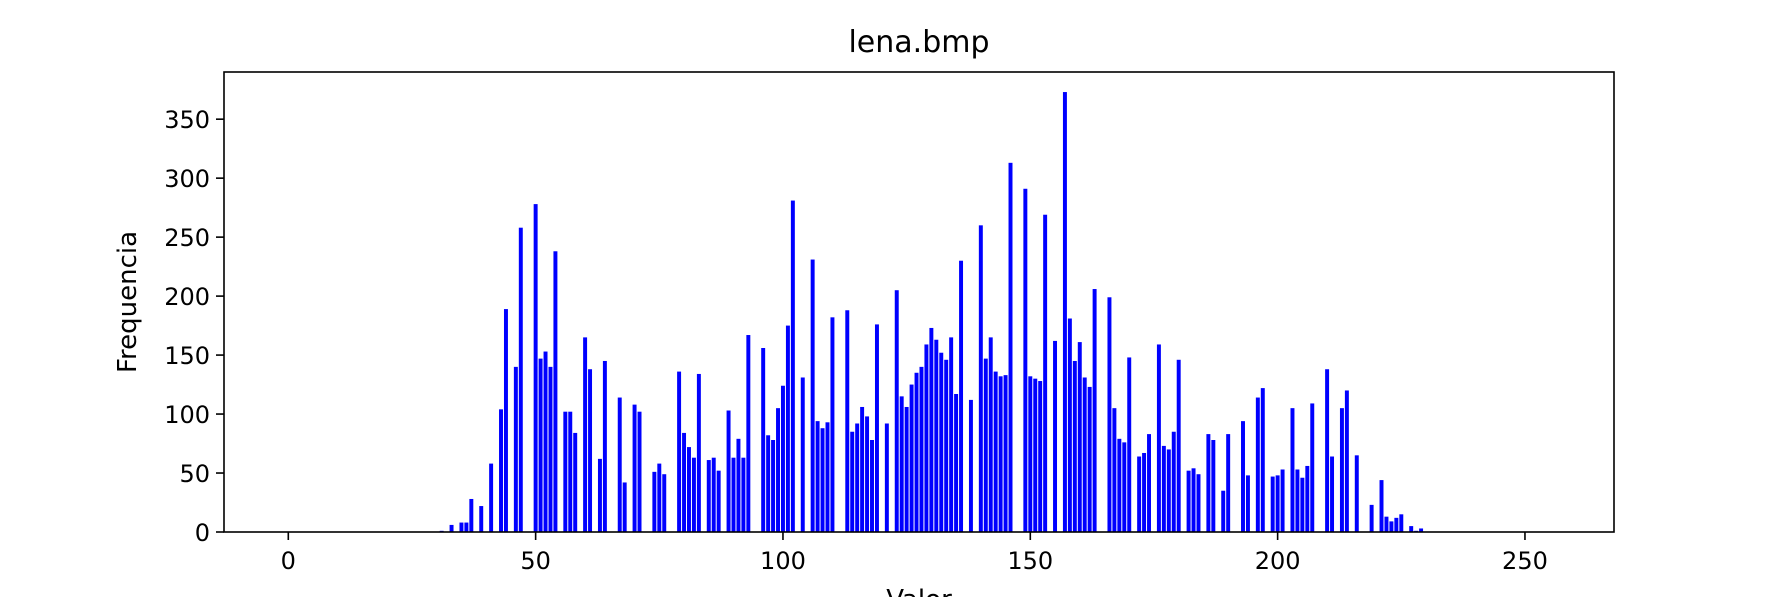  Describe the element at coordinates (194, 326) in the screenshot. I see `y-axis: 0 50 100 150 200 250 300 350` at that location.